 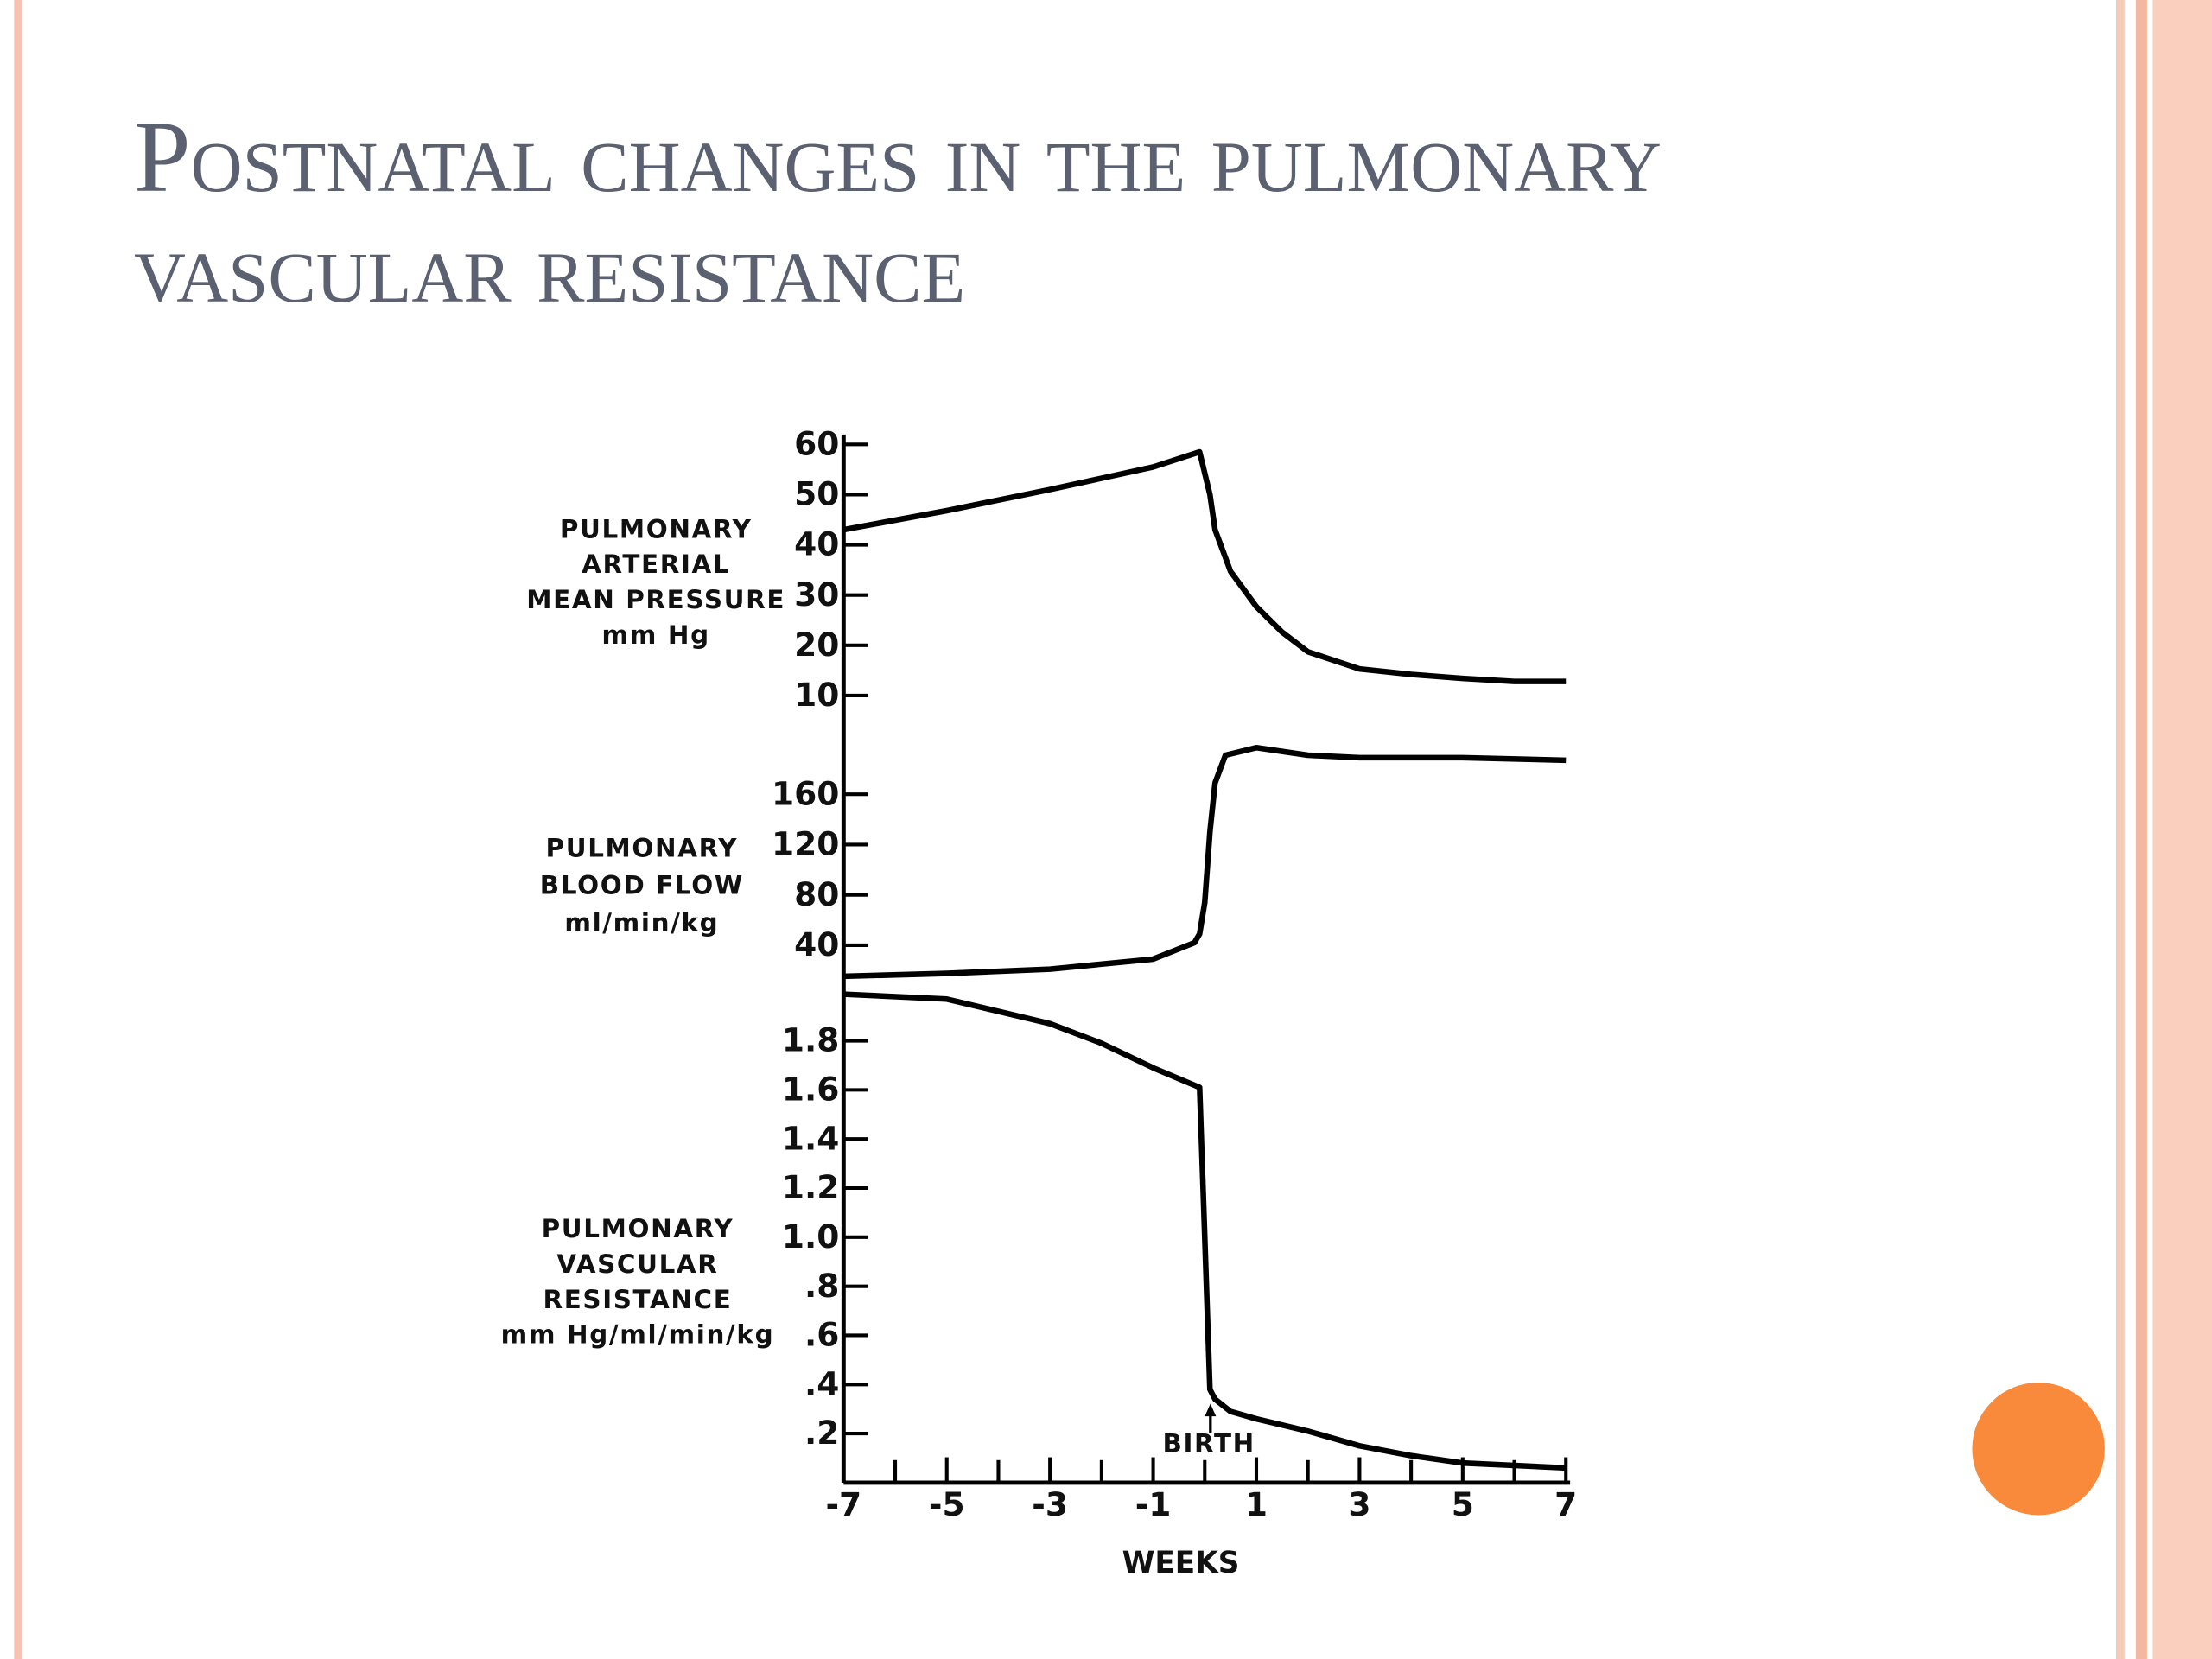 What do you see at coordinates (805, 844) in the screenshot?
I see `y-tick-label: 120` at bounding box center [805, 844].